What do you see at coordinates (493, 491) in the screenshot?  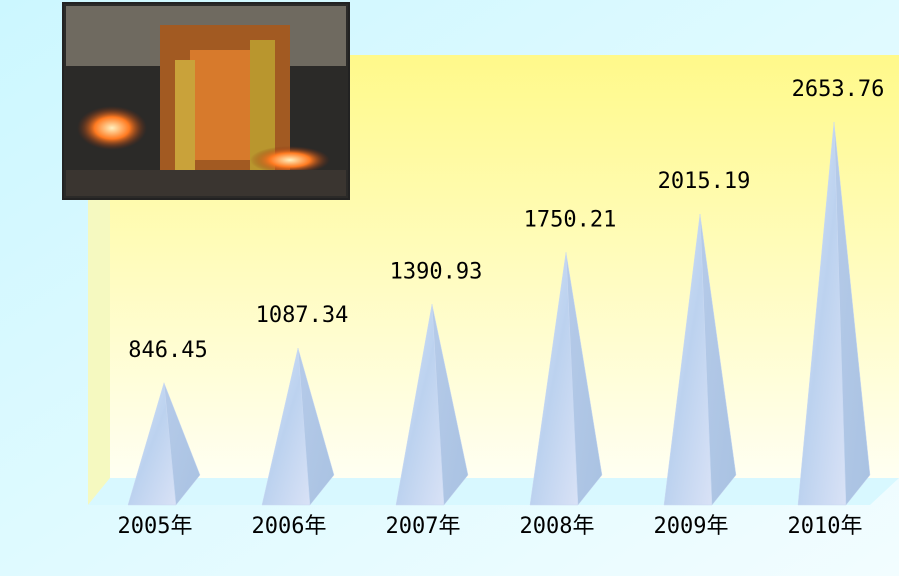 I see `floor` at bounding box center [493, 491].